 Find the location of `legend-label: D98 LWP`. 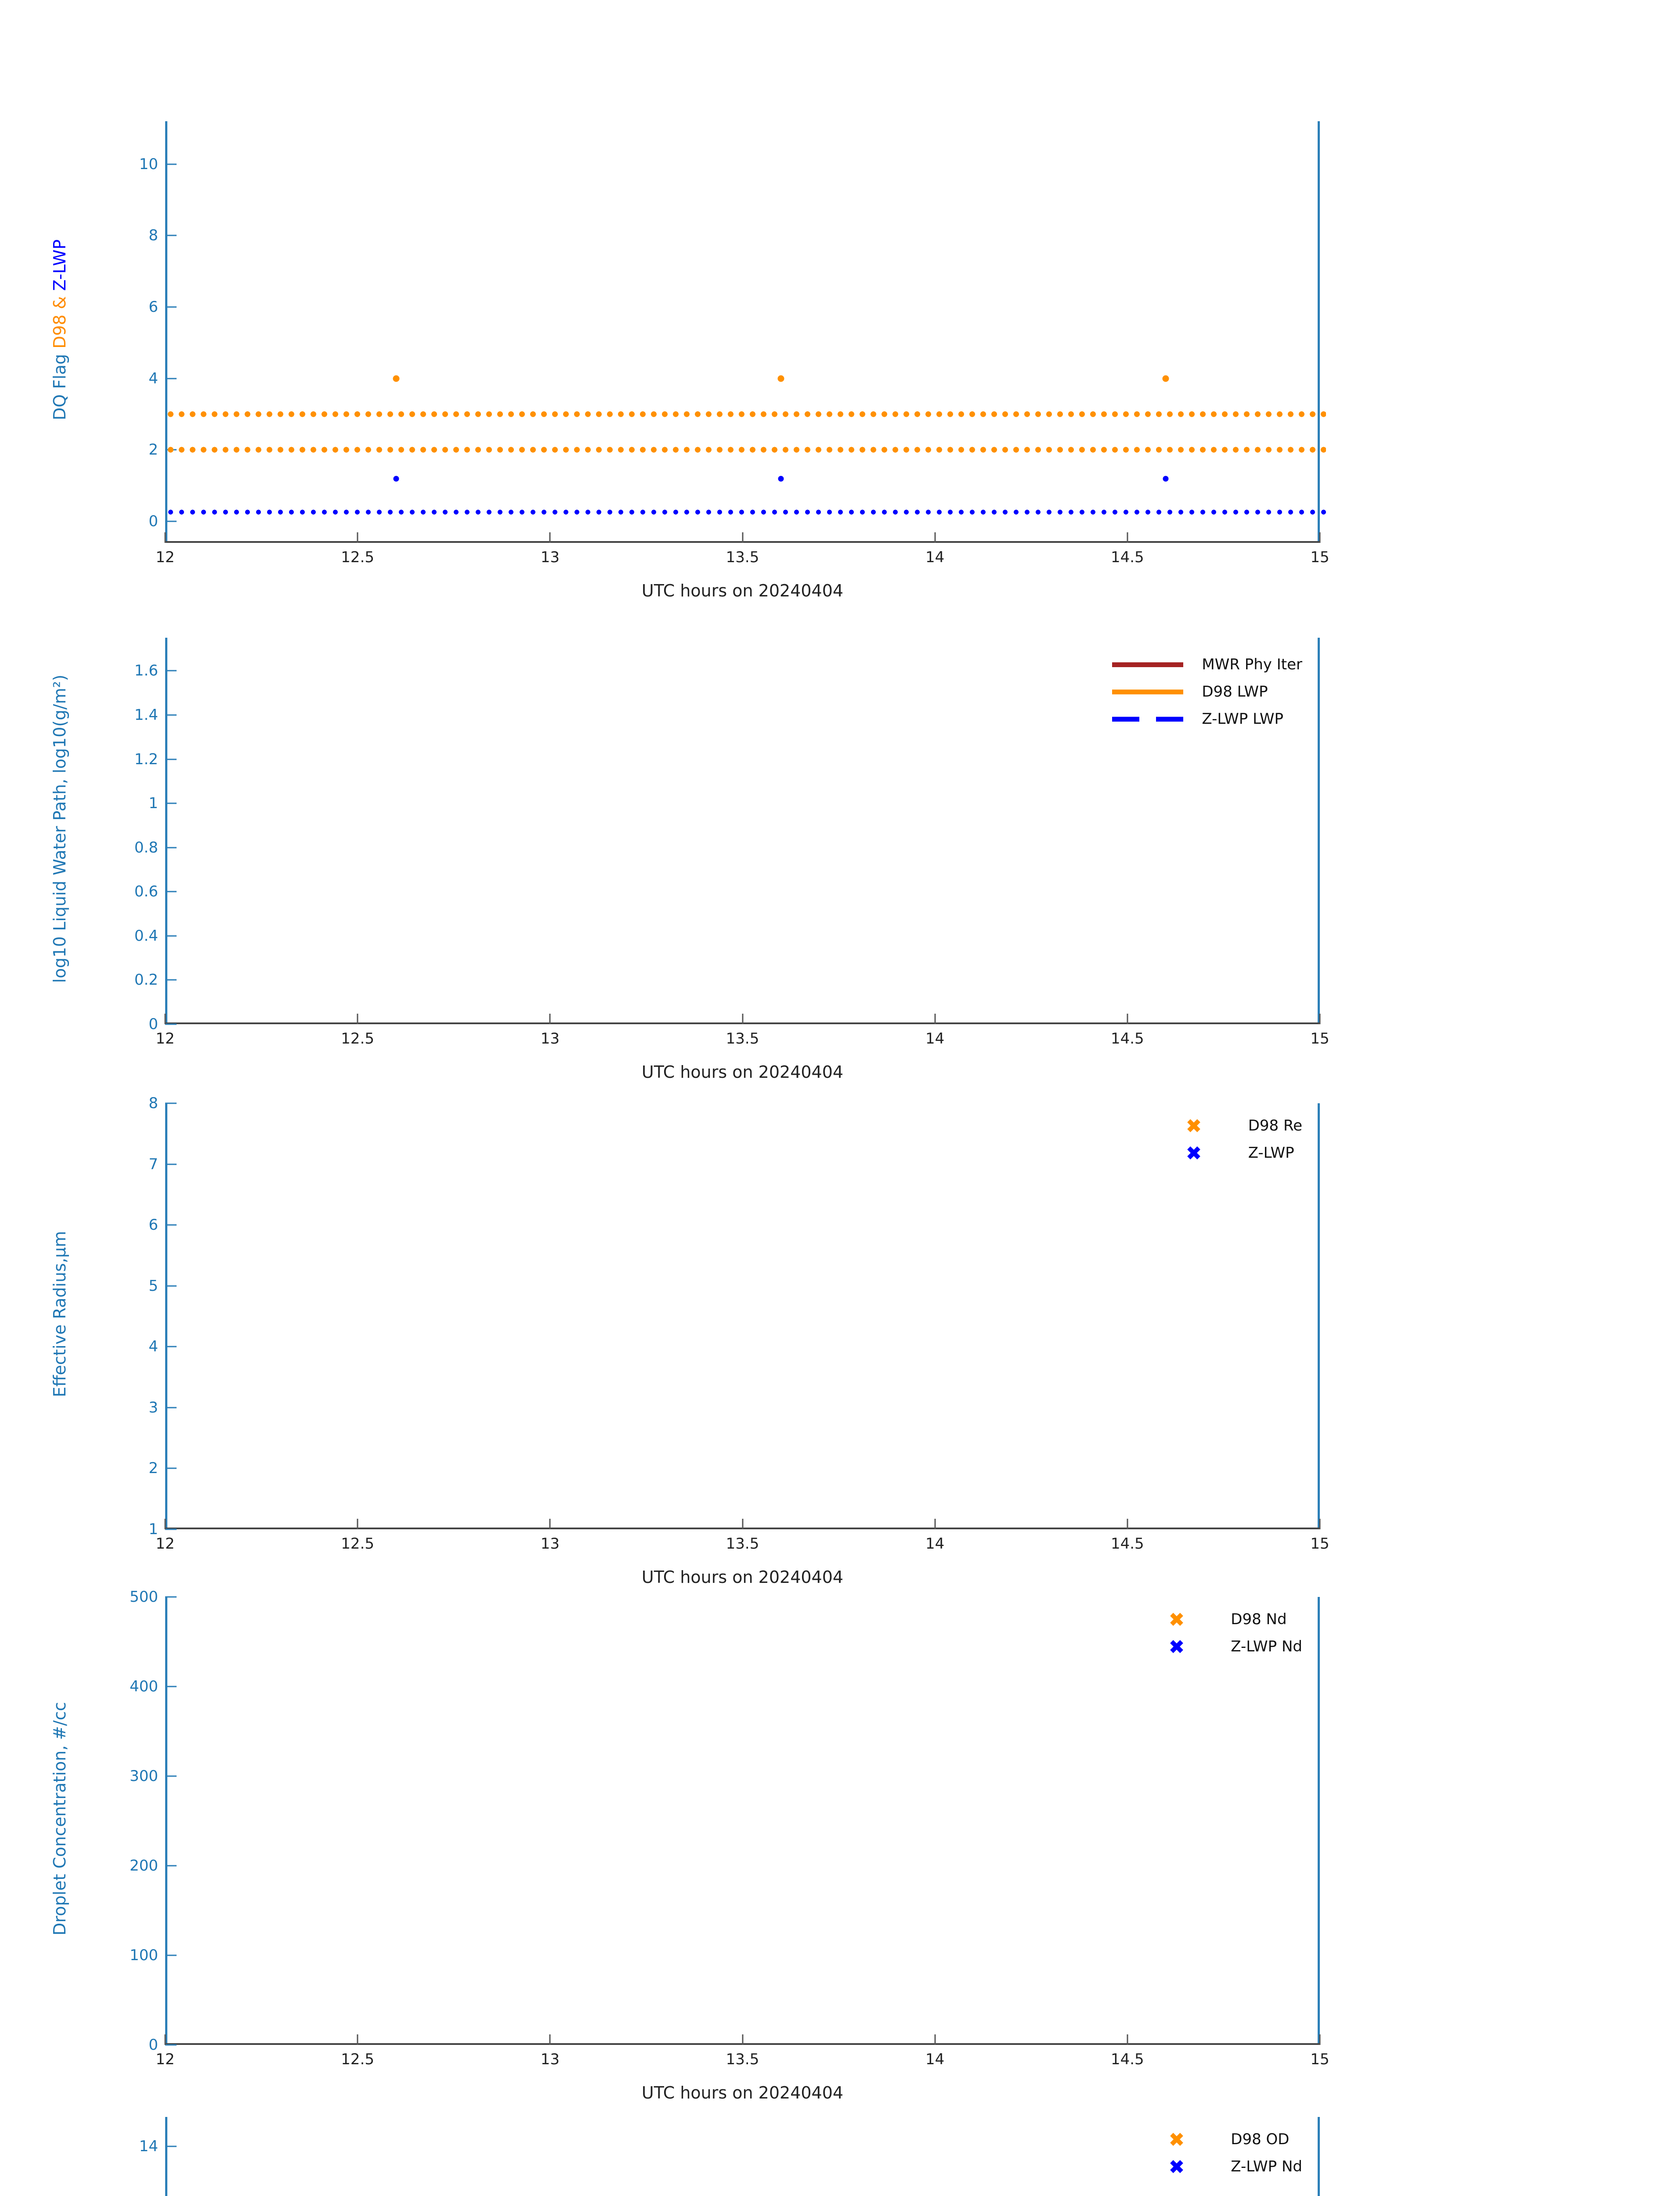

legend-label: D98 LWP is located at coordinates (1235, 692).